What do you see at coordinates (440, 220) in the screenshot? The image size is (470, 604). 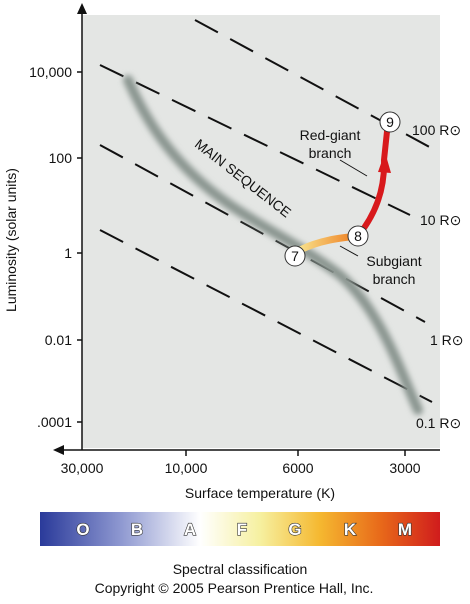 I see `radius-label: 10 R⊙` at bounding box center [440, 220].